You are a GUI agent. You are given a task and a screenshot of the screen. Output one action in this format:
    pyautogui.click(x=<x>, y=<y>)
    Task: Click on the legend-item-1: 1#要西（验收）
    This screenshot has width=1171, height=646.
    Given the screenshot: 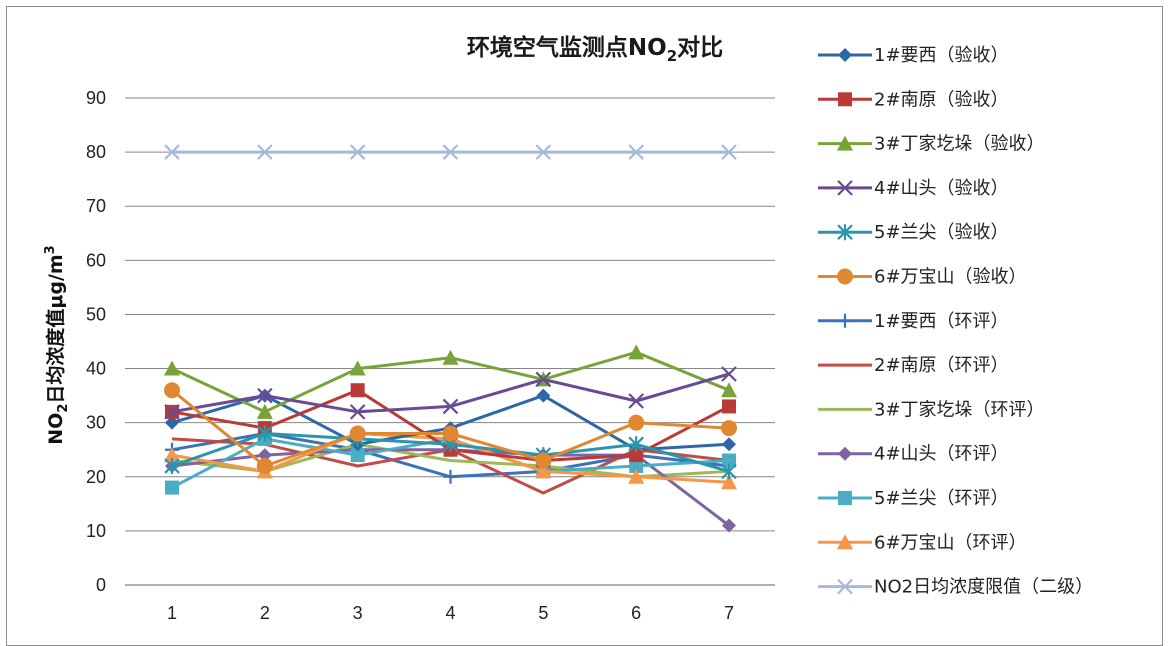 What is the action you would take?
    pyautogui.click(x=913, y=55)
    